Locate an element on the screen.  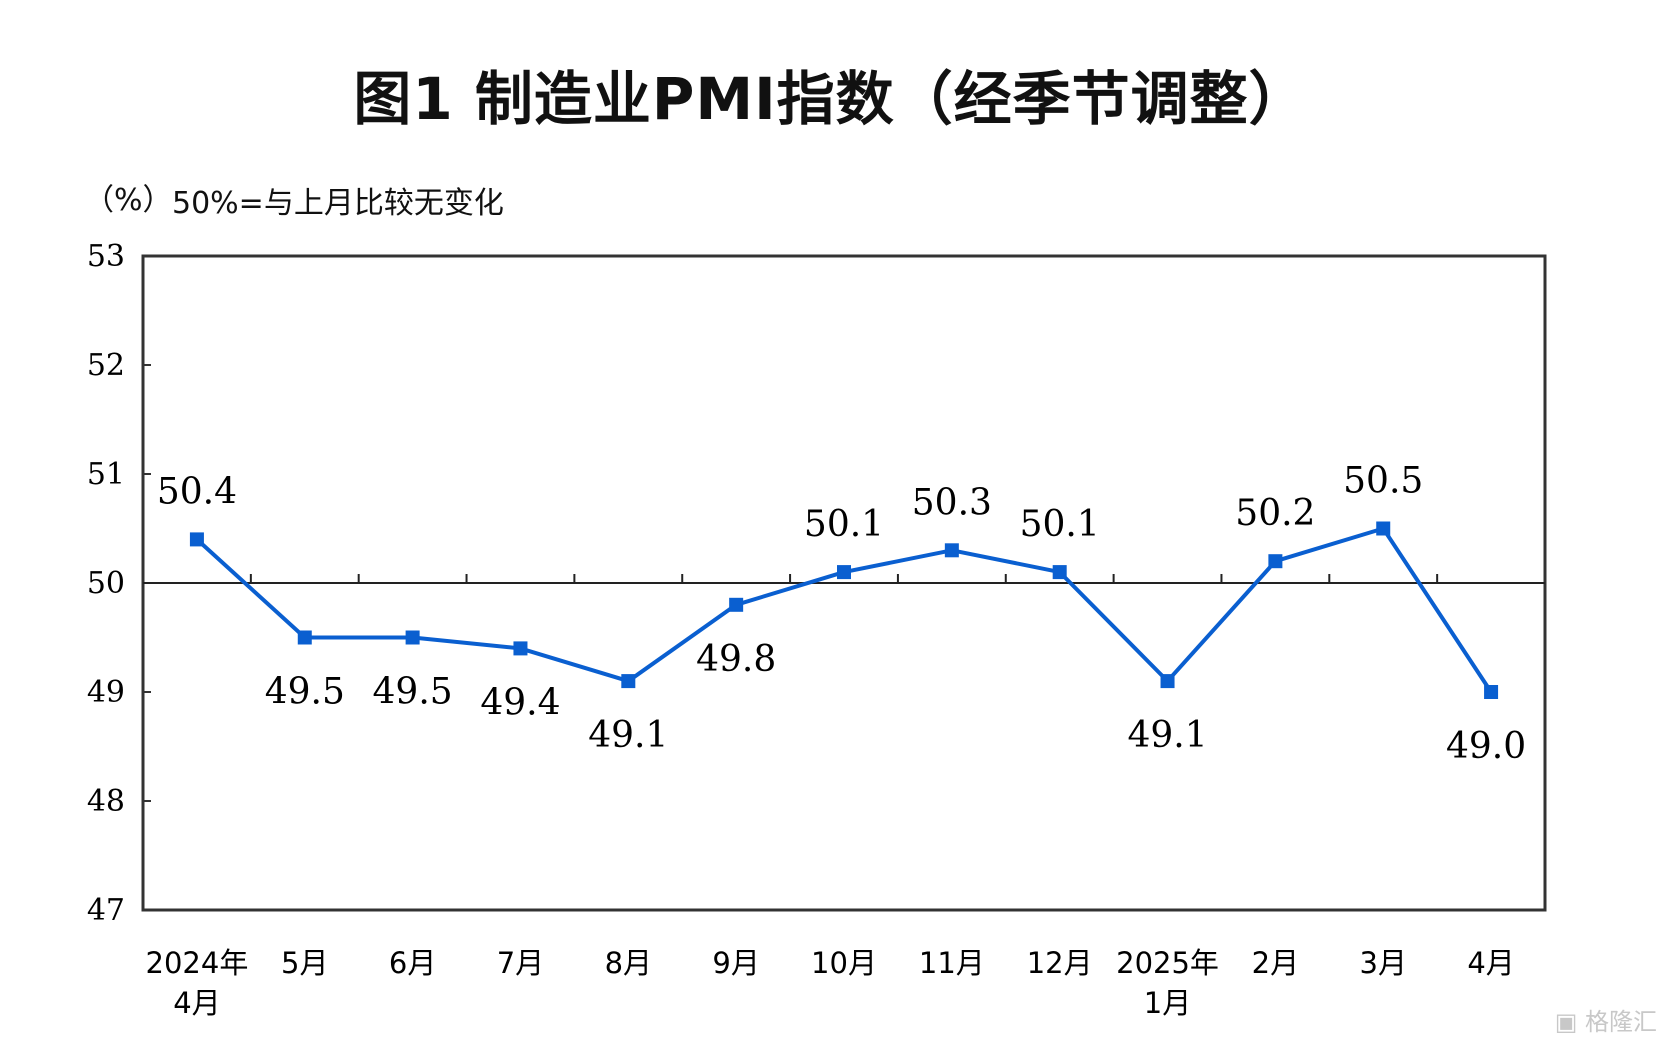
y-axis-unit: （%） is located at coordinates (128, 200).